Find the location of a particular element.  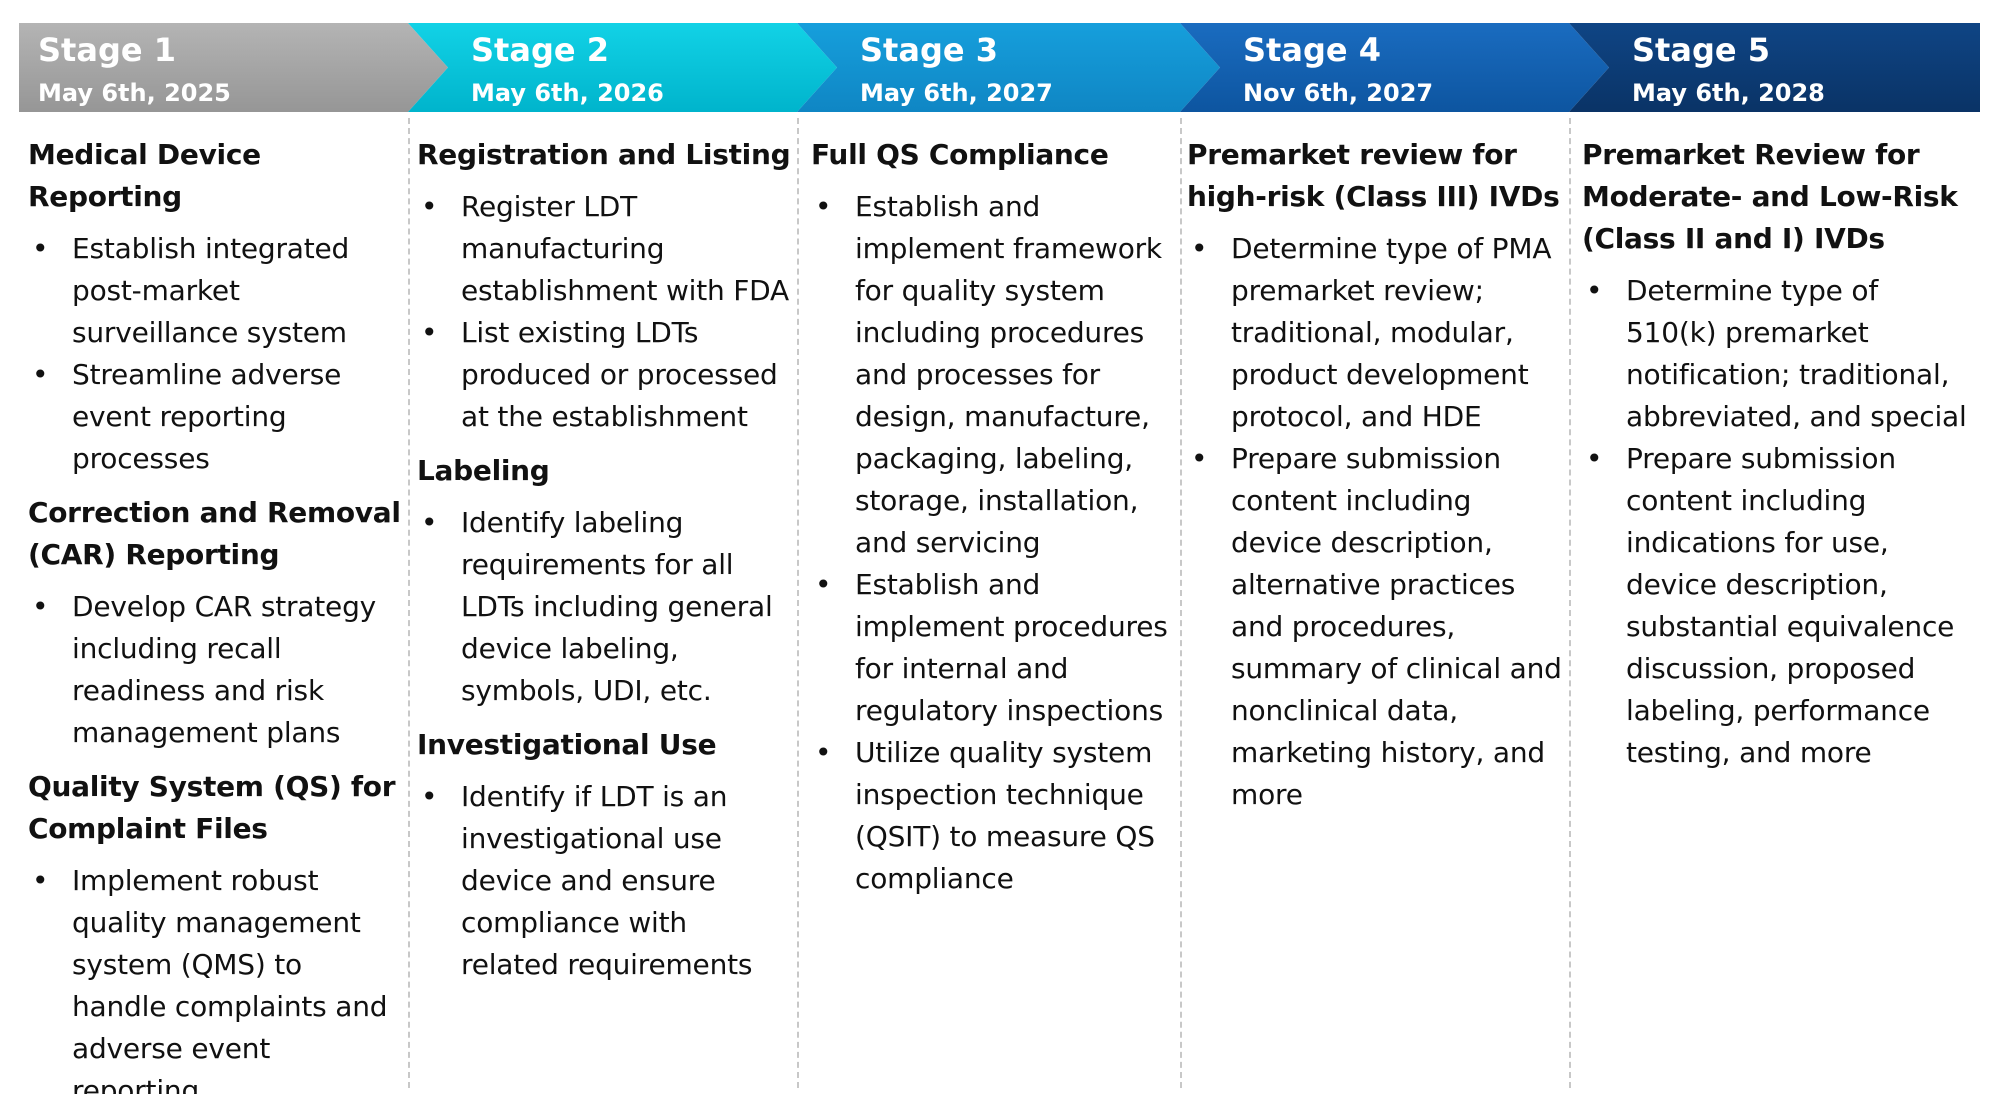

stage-date: Nov 6th, 2027 is located at coordinates (1338, 93).